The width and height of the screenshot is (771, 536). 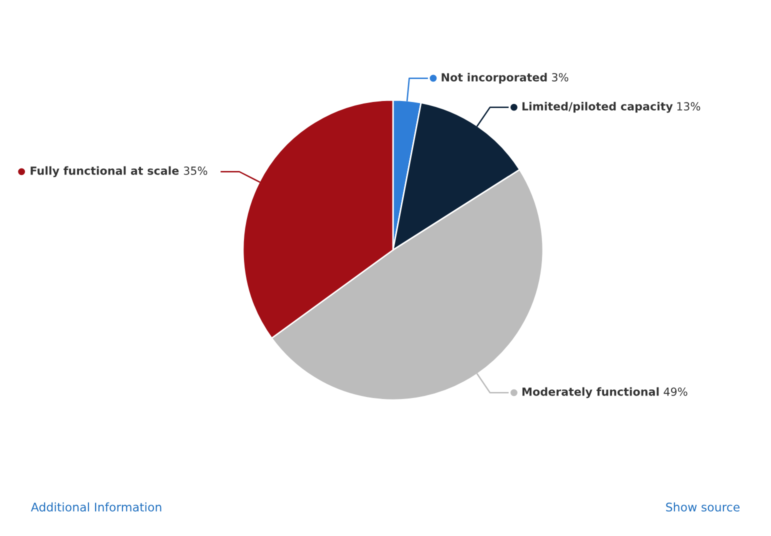 I want to click on legend-label: Limited/piloted capacity, so click(x=597, y=107).